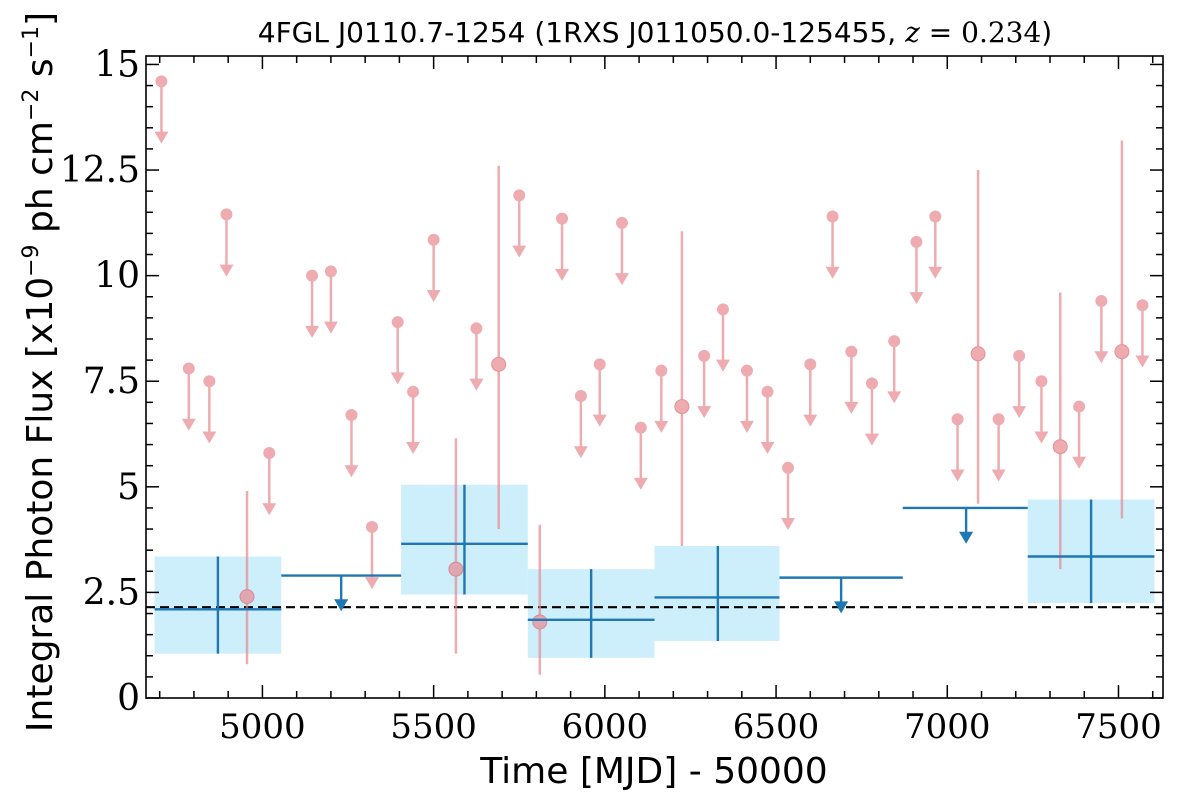  I want to click on y-label-exp-1: −1, so click(31, 42).